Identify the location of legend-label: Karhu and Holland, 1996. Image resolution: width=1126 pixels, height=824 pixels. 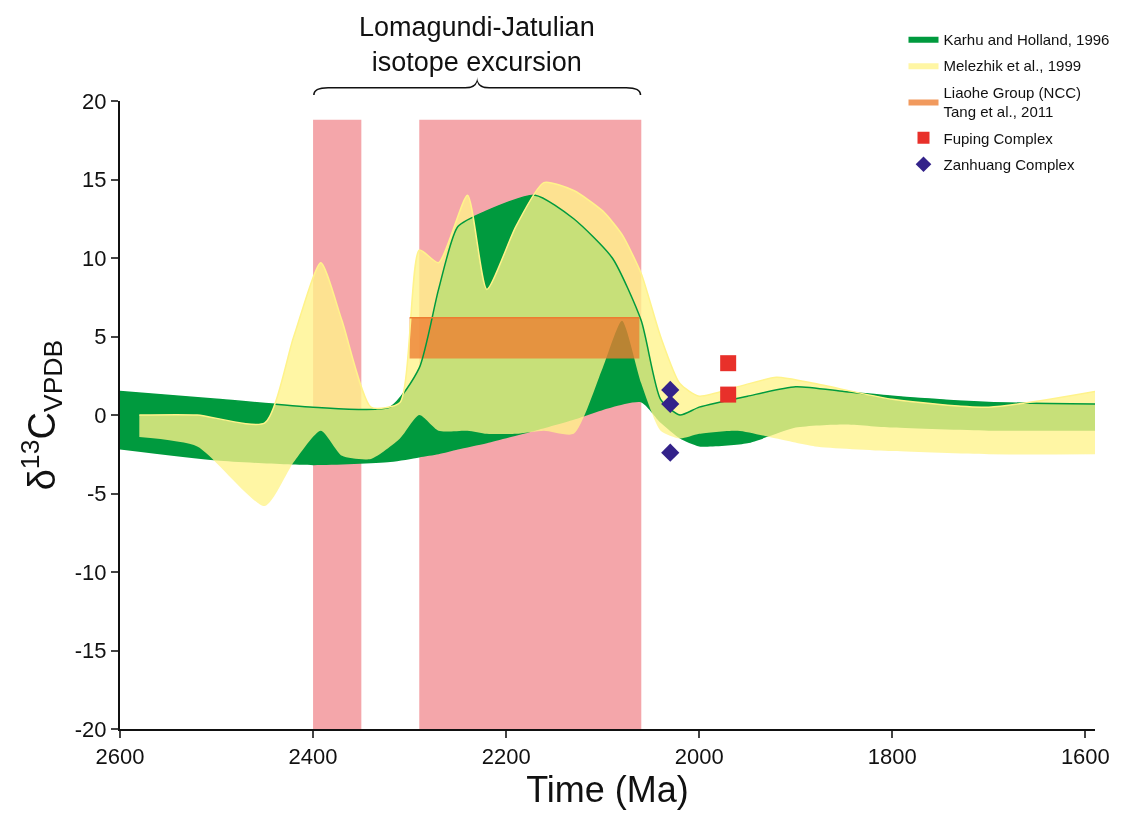
(1026, 39).